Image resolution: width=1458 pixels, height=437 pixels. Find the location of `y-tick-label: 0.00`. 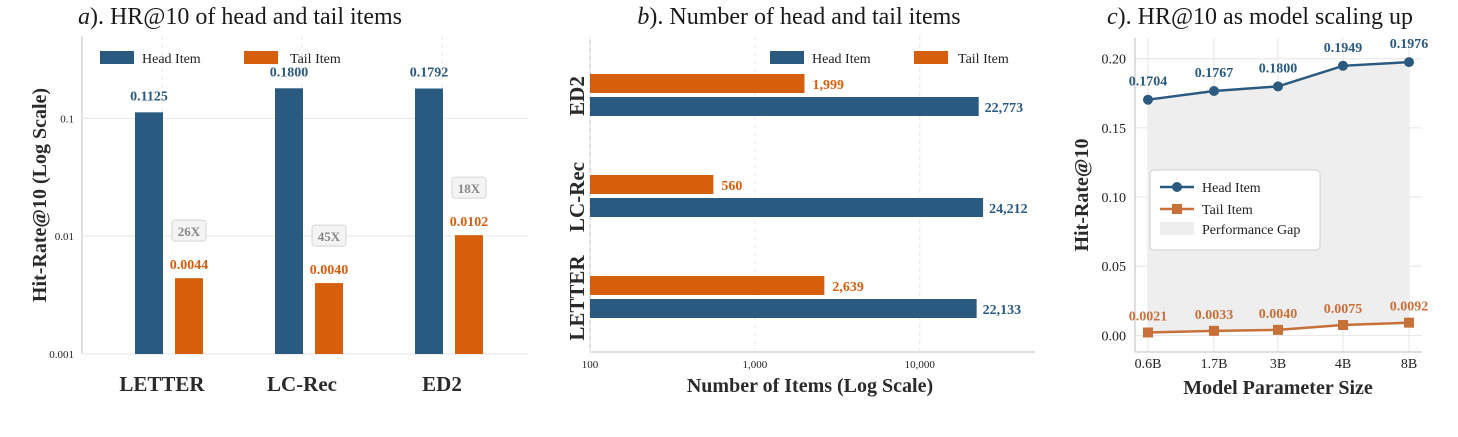

y-tick-label: 0.00 is located at coordinates (1114, 336).